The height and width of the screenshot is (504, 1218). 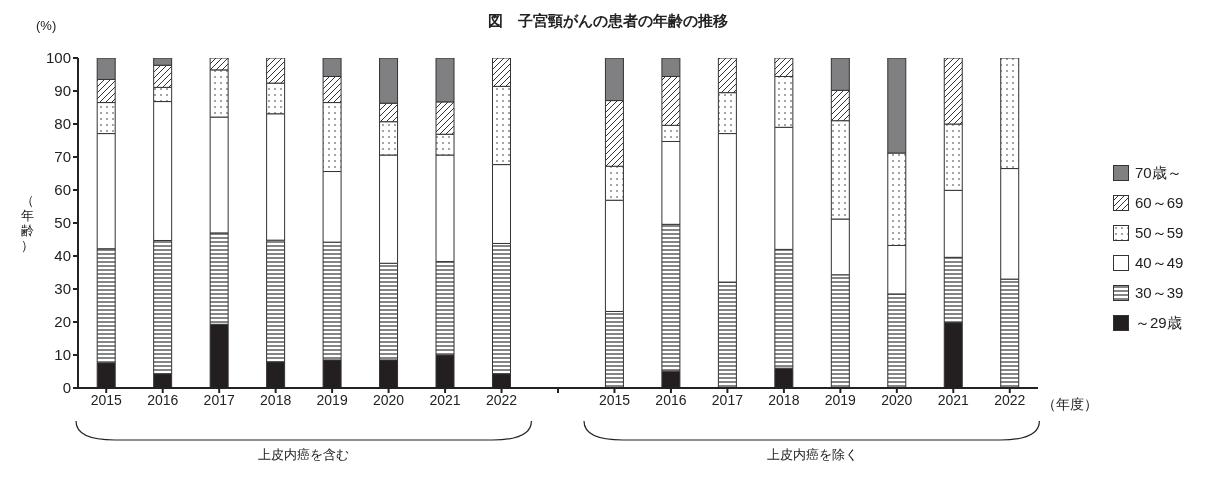 What do you see at coordinates (1070, 405) in the screenshot?
I see `x-axis-title: （年度）` at bounding box center [1070, 405].